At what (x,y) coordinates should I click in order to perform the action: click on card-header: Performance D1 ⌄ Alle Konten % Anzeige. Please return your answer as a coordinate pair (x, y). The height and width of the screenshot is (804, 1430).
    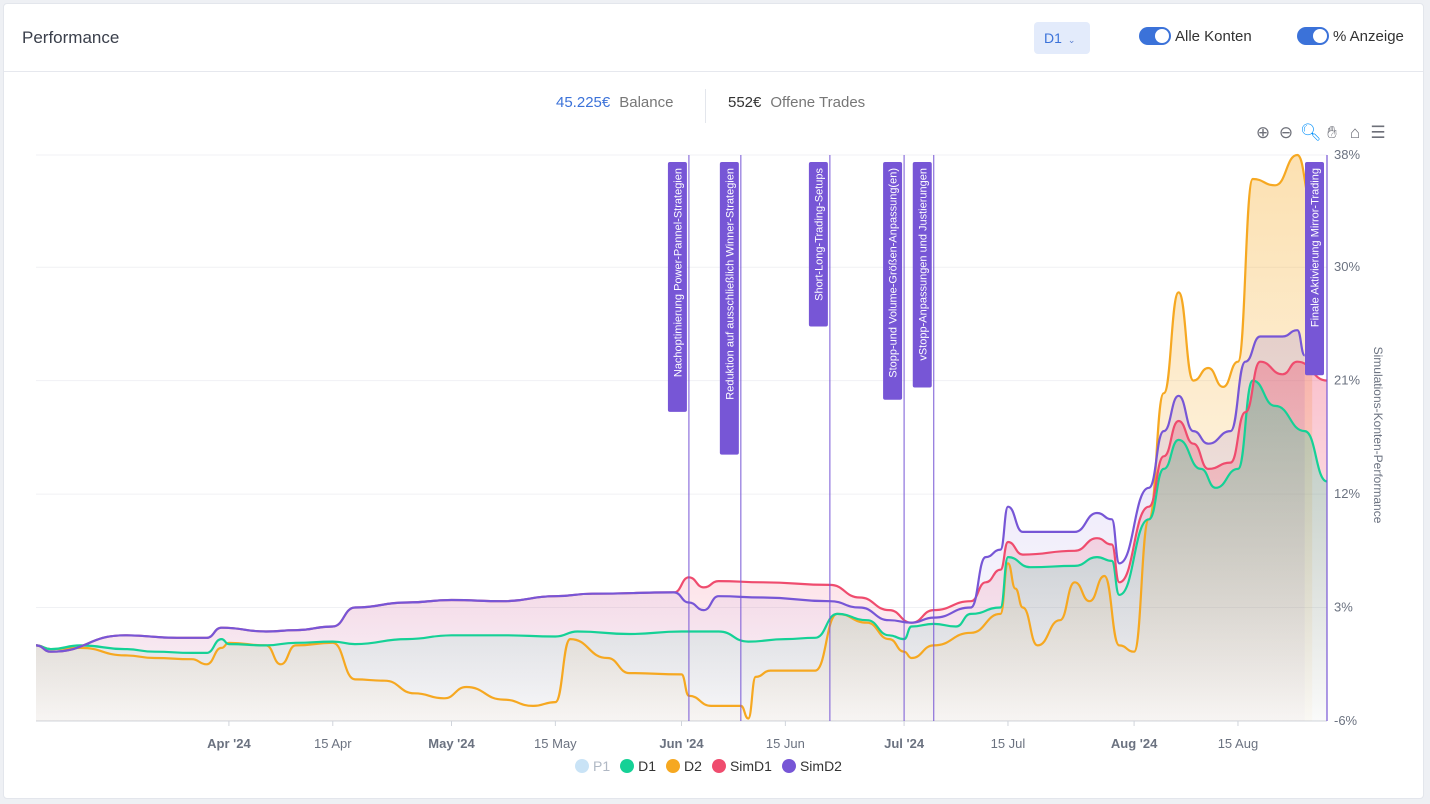
    Looking at the image, I should click on (713, 38).